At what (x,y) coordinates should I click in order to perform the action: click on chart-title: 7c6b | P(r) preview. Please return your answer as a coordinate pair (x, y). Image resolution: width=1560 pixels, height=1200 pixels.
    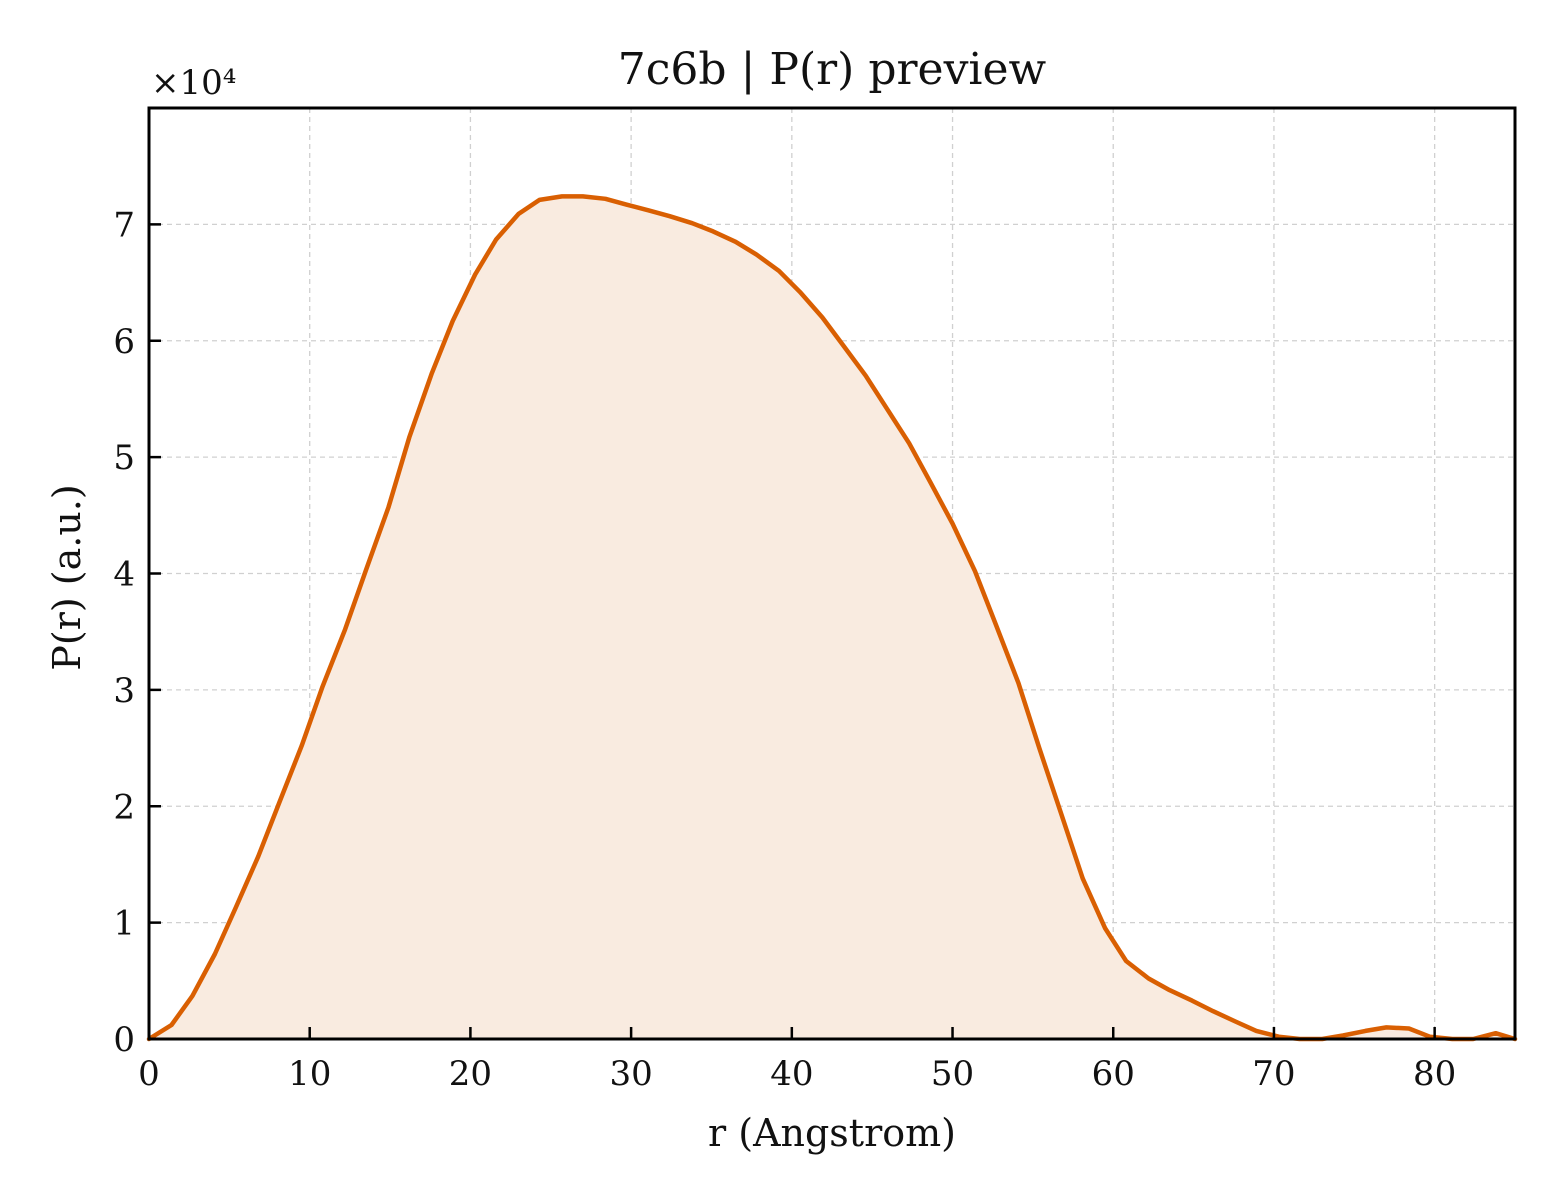
    Looking at the image, I should click on (832, 69).